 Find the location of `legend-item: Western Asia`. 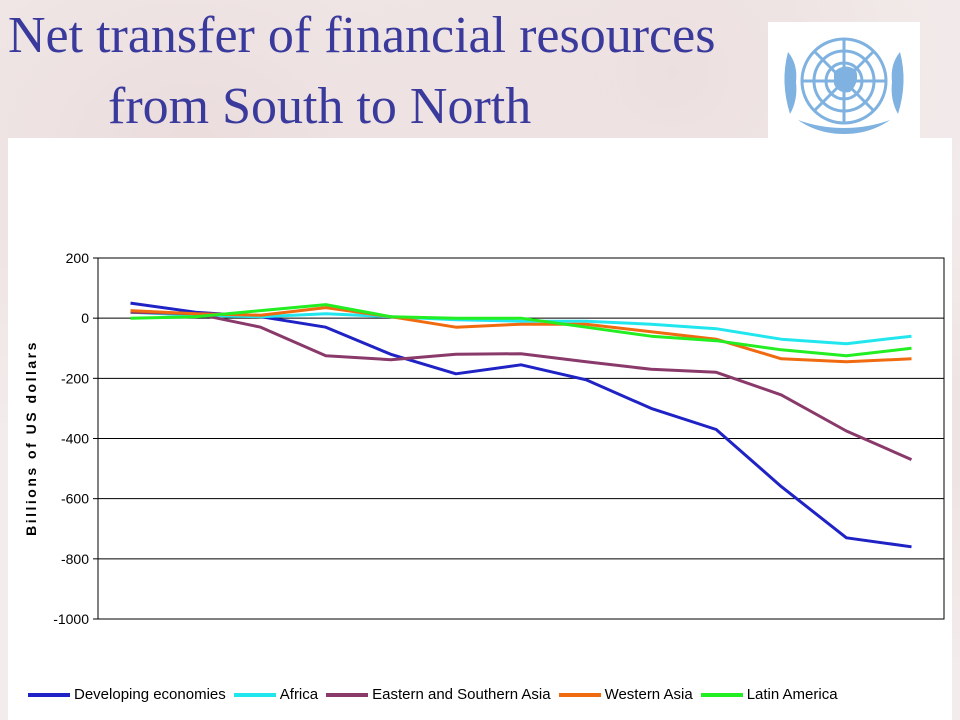

legend-item: Western Asia is located at coordinates (625, 694).